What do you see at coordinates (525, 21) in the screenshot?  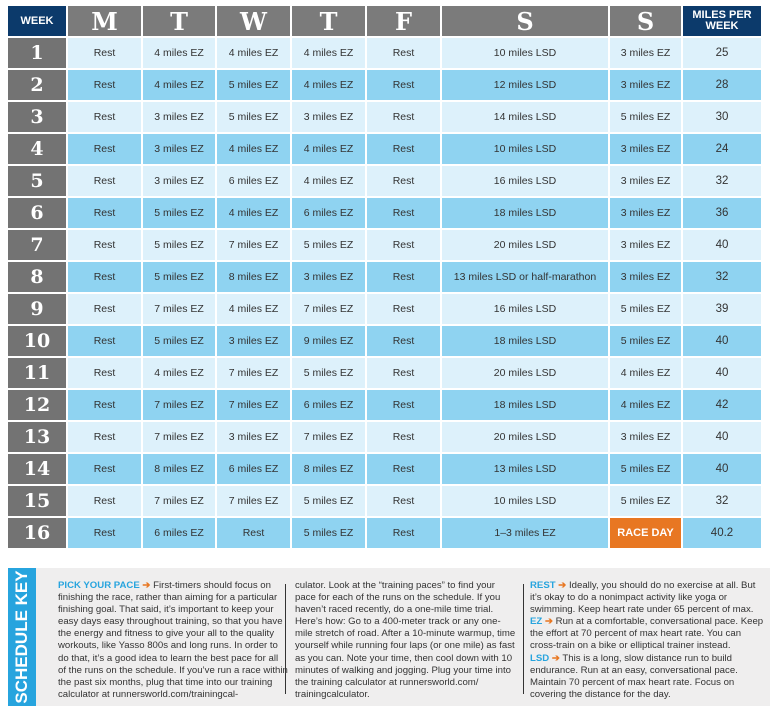 I see `header-saturday: S` at bounding box center [525, 21].